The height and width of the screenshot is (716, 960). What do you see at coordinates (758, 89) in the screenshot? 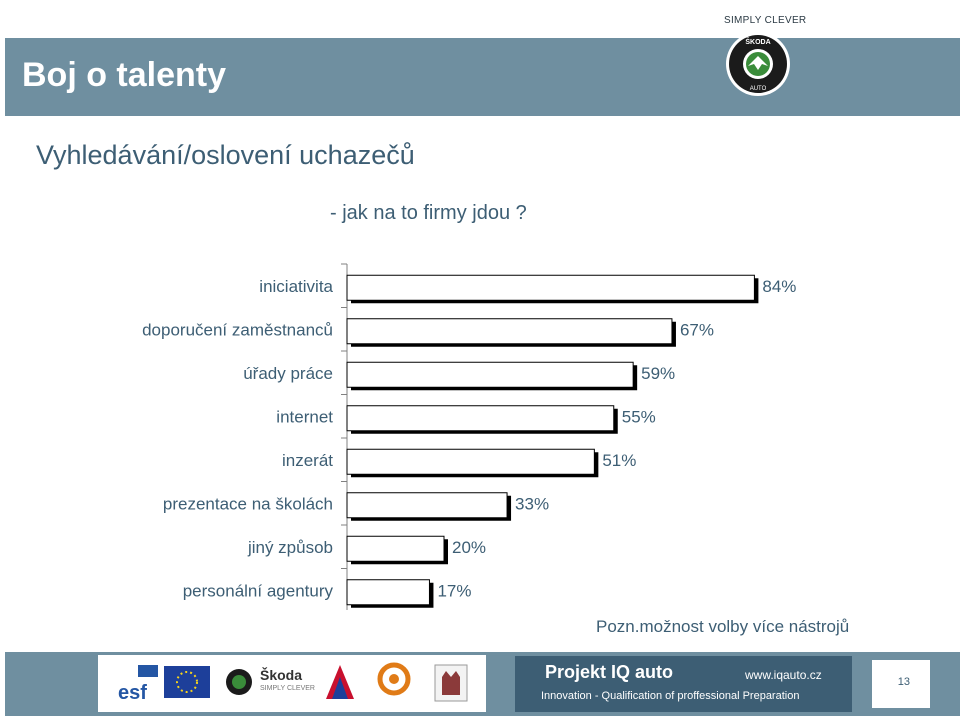
I see `svg-text: AUTO` at bounding box center [758, 89].